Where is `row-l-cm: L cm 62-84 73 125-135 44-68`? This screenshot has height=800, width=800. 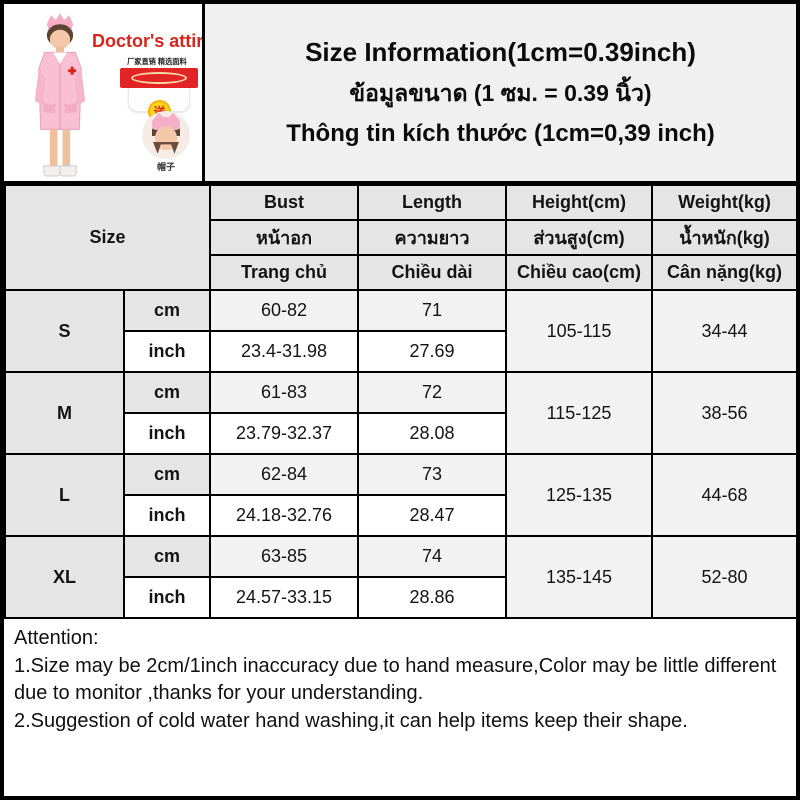 row-l-cm: L cm 62-84 73 125-135 44-68 is located at coordinates (401, 495).